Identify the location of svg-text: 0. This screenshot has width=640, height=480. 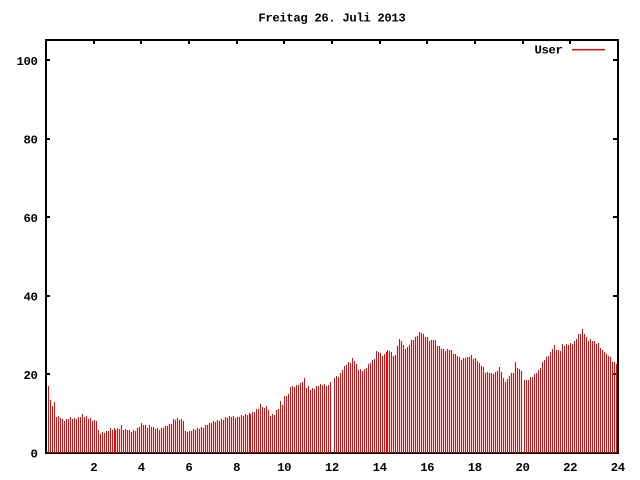
(34, 454).